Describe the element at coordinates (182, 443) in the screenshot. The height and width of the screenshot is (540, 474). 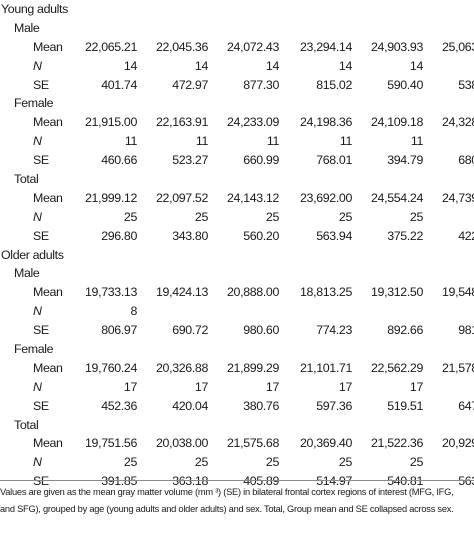
I see `table-cell: 20,038.00` at that location.